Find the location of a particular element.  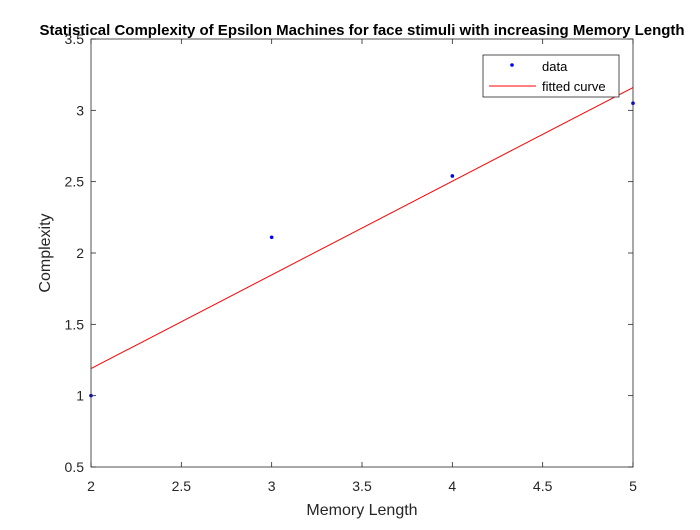

x-tick-label: 4.5 is located at coordinates (543, 486).